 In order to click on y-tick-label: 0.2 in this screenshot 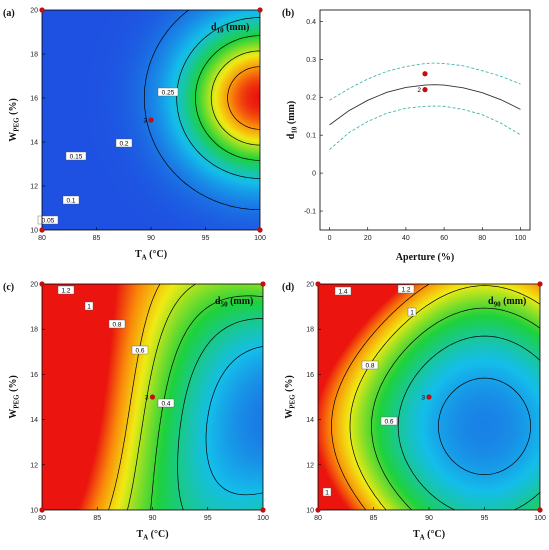, I will do `click(311, 98)`.